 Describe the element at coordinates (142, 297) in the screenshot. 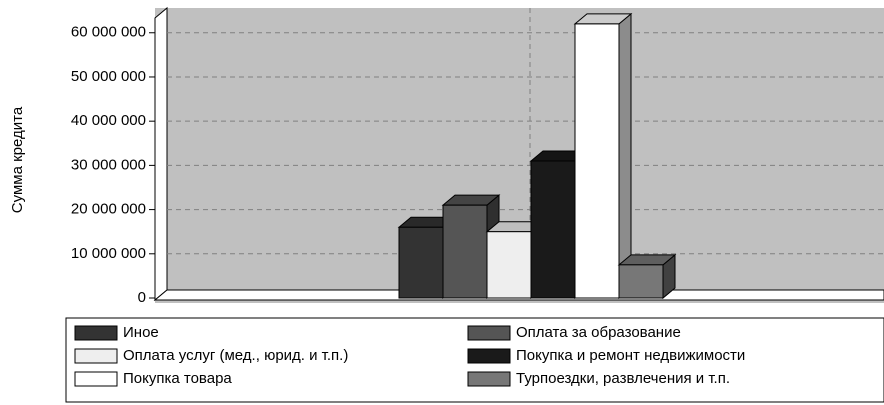

I see `y-tick-label: 0` at that location.